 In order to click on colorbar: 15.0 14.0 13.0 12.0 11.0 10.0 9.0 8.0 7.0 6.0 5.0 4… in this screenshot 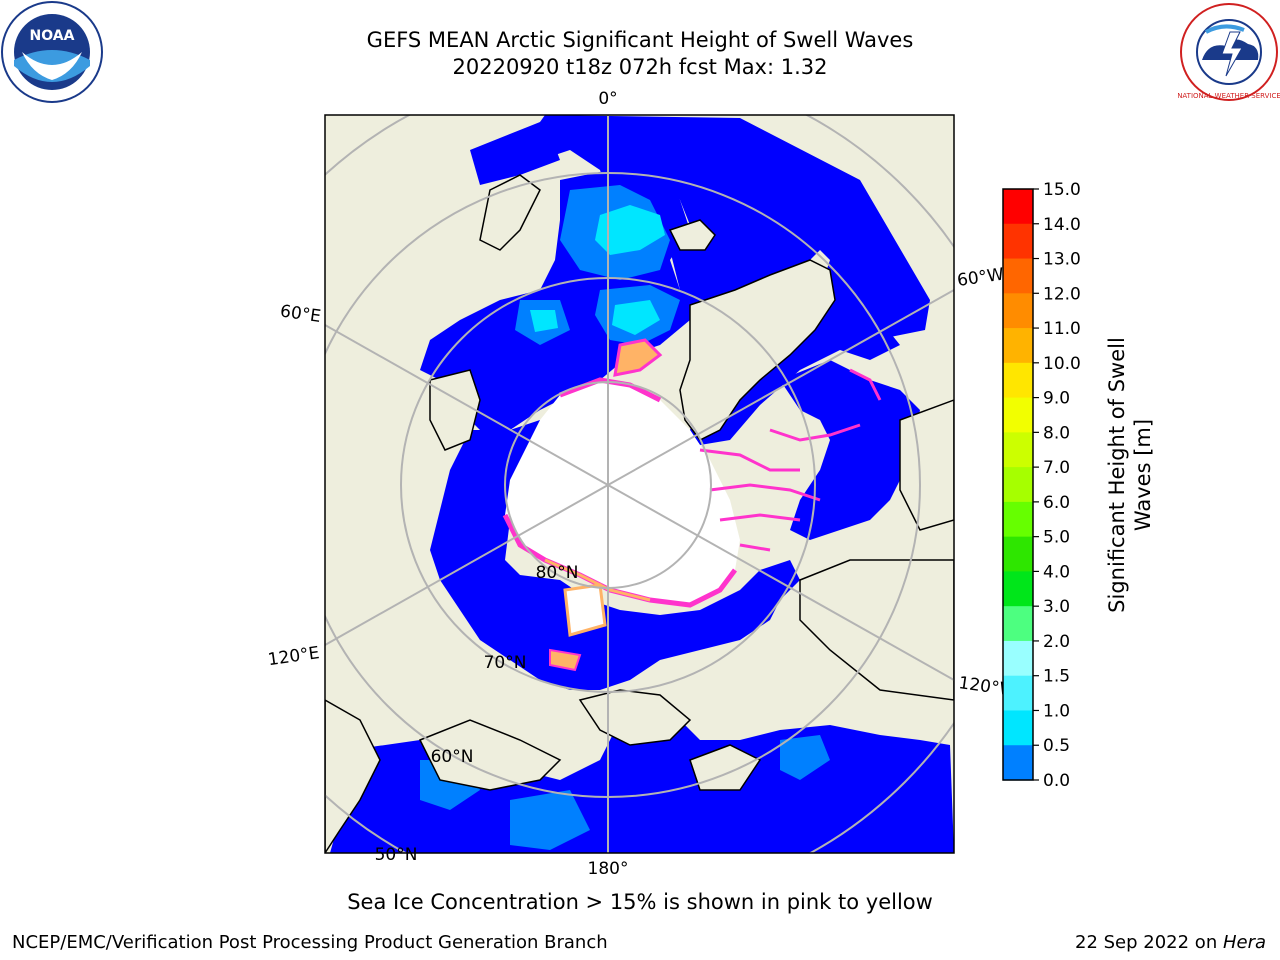, I will do `click(1041, 485)`.